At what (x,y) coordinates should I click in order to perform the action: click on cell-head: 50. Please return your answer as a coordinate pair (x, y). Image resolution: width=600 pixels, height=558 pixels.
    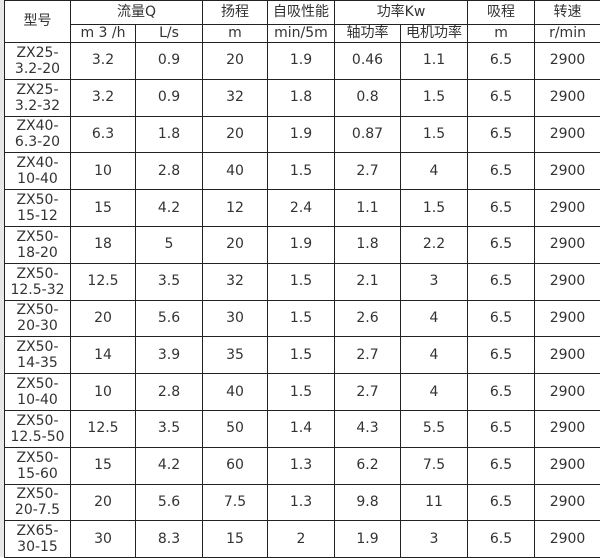
    Looking at the image, I should click on (235, 428).